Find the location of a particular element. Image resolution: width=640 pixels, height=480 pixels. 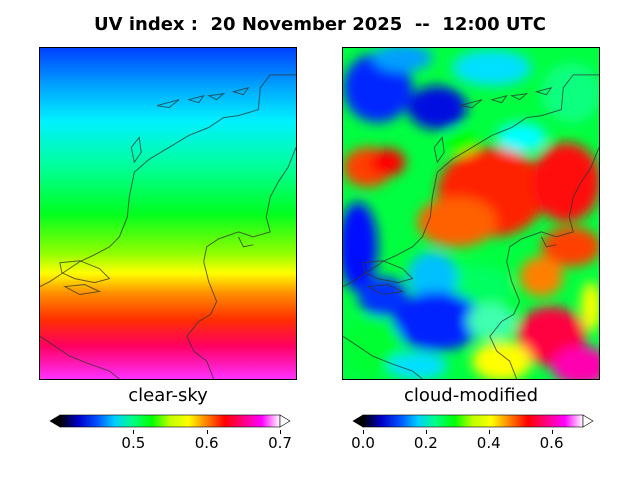

clear-sky-label: clear-sky is located at coordinates (168, 395).